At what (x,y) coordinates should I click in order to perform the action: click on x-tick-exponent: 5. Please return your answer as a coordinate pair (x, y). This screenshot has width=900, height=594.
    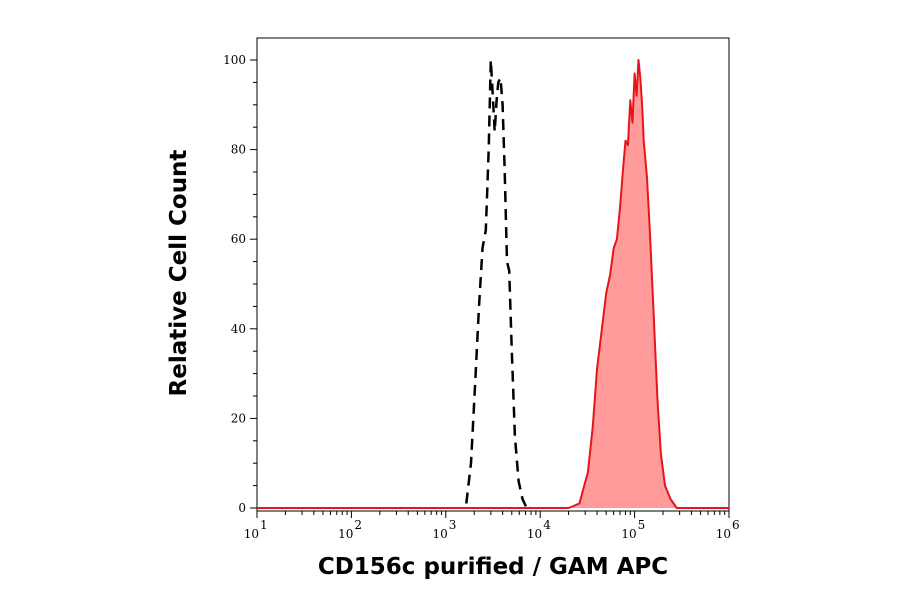
    Looking at the image, I should click on (642, 525).